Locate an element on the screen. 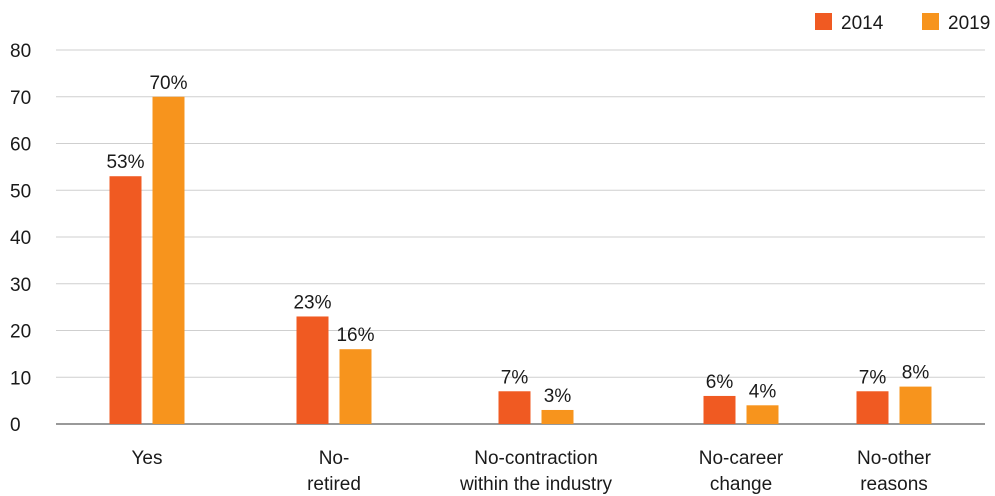 The height and width of the screenshot is (496, 995). x-category-label: No-contraction is located at coordinates (536, 458).